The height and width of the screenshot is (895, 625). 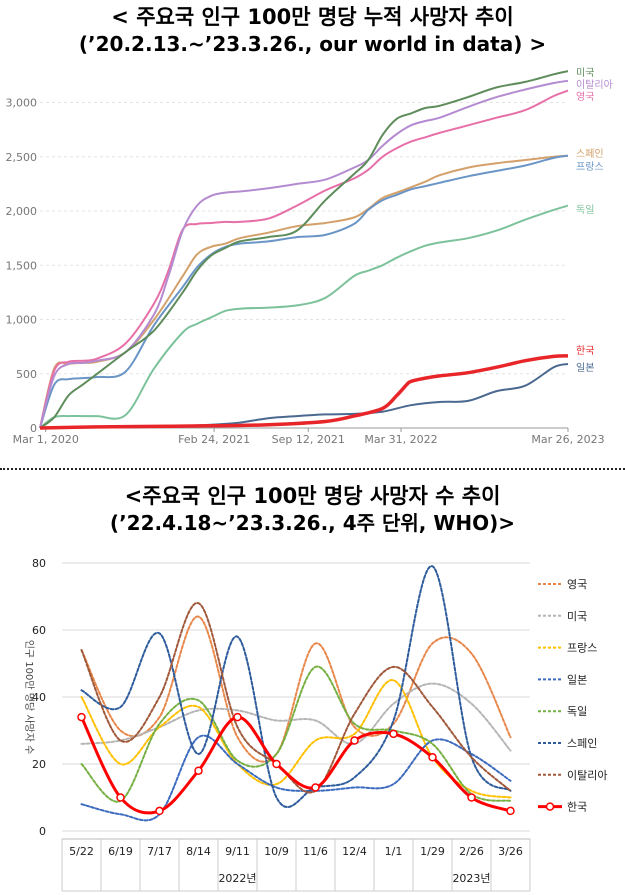 What do you see at coordinates (354, 851) in the screenshot?
I see `x-tick-label: 12/4` at bounding box center [354, 851].